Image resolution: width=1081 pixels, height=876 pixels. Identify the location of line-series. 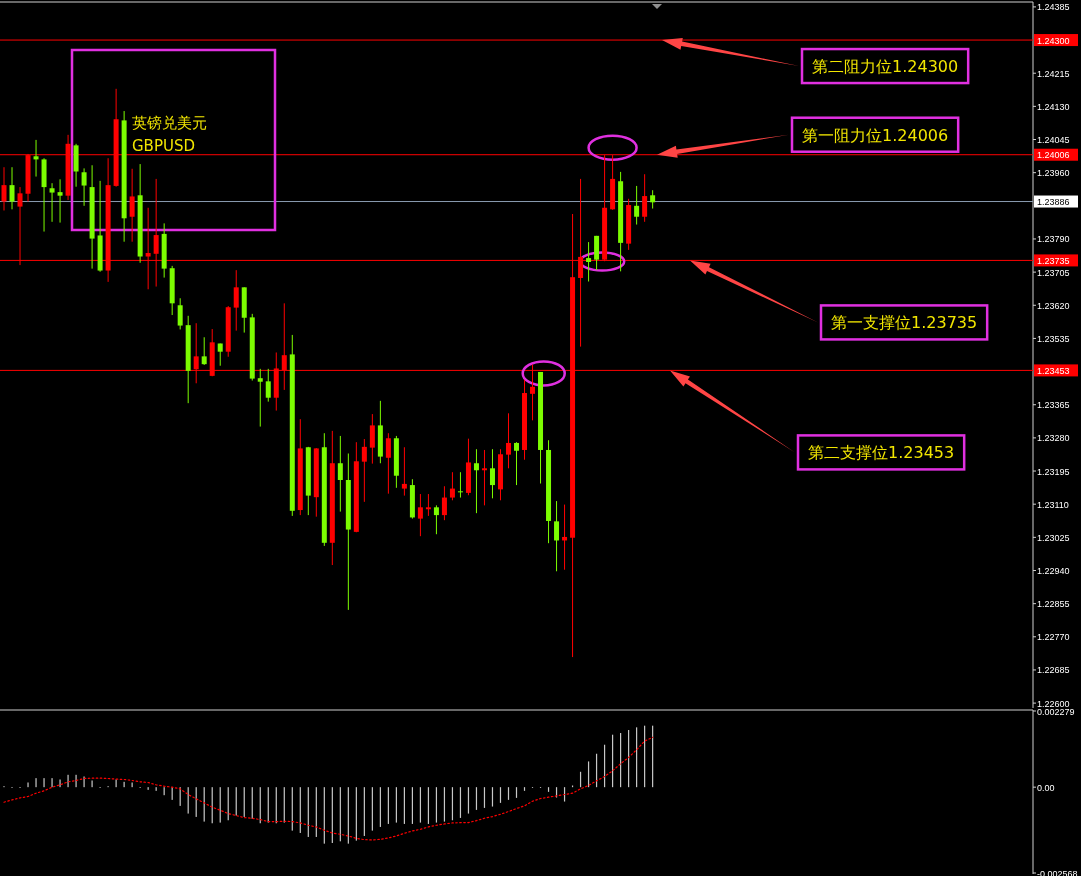
(328, 788).